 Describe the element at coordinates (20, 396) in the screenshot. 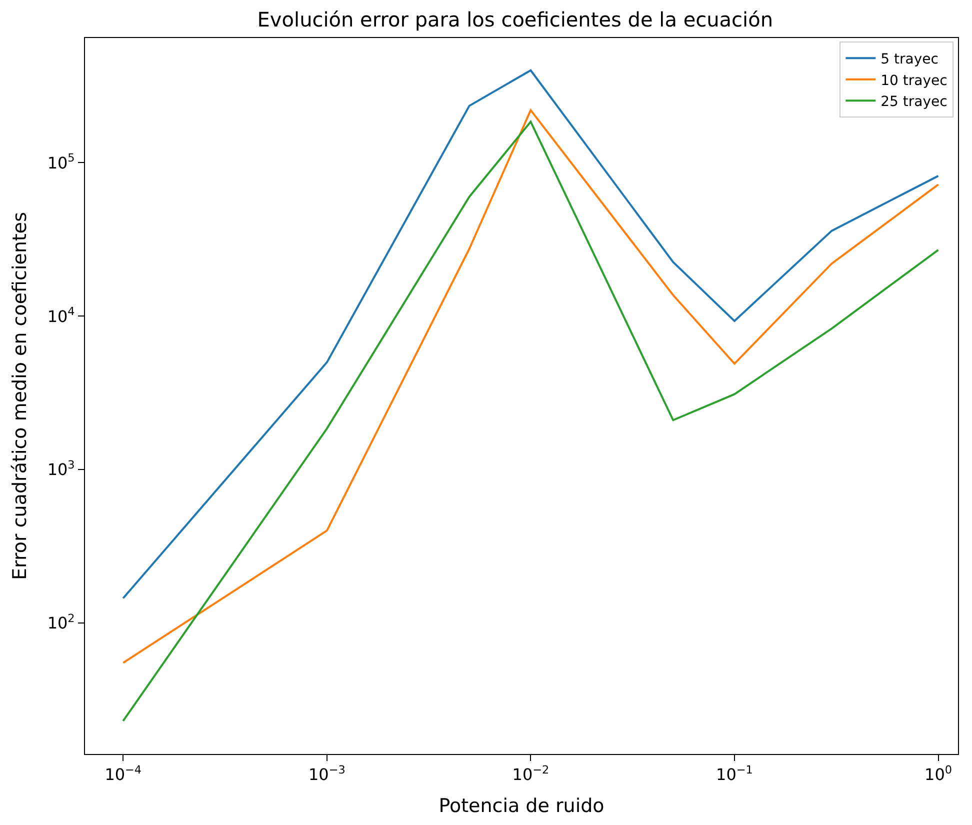

I see `y-axis-title: Error cuadrático medio en coeficientes` at that location.